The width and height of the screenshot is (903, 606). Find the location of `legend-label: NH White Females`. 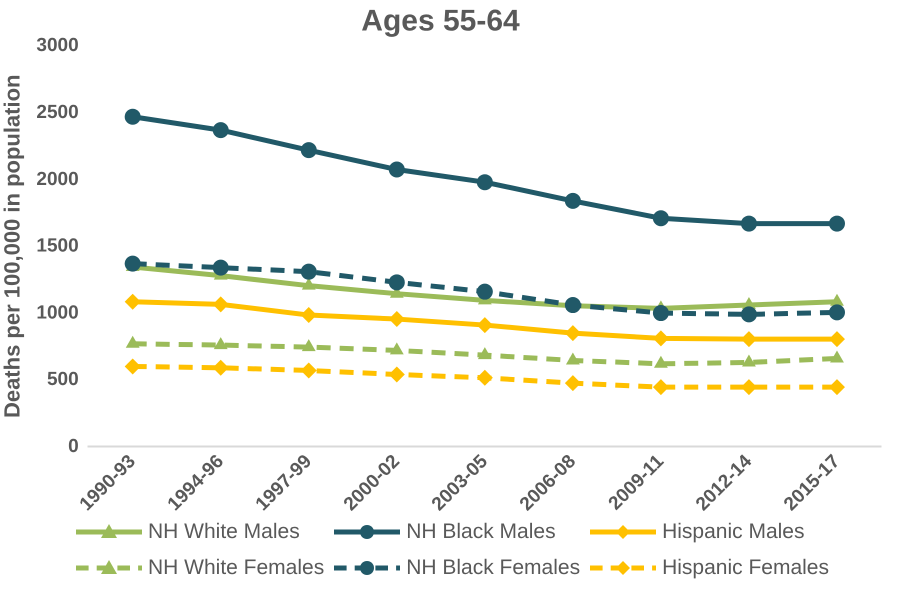

legend-label: NH White Females is located at coordinates (236, 568).